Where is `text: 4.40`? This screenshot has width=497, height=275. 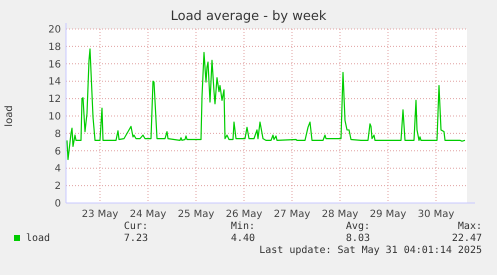 text: 4.40 is located at coordinates (242, 238).